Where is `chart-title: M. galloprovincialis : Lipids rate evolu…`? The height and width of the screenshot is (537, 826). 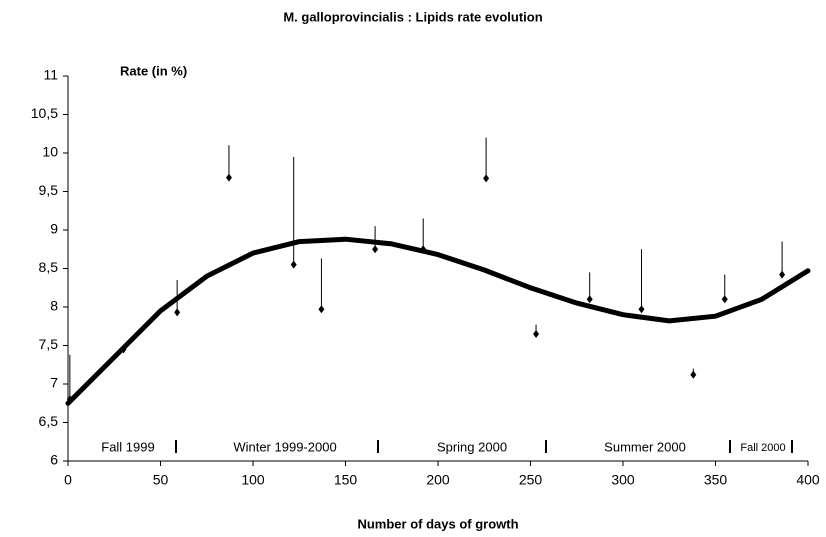 chart-title: M. galloprovincialis : Lipids rate evolu… is located at coordinates (412, 16).